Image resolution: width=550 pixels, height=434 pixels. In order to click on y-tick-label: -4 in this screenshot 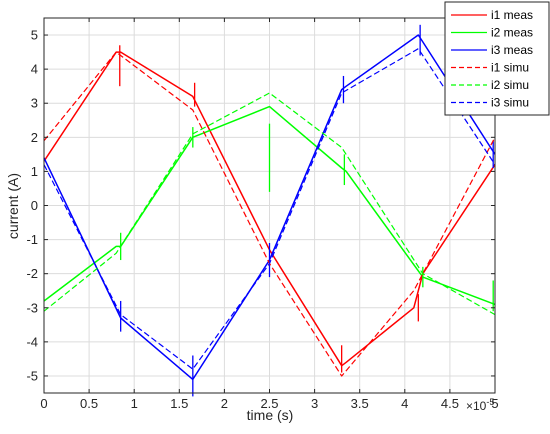, I will do `click(32, 341)`.